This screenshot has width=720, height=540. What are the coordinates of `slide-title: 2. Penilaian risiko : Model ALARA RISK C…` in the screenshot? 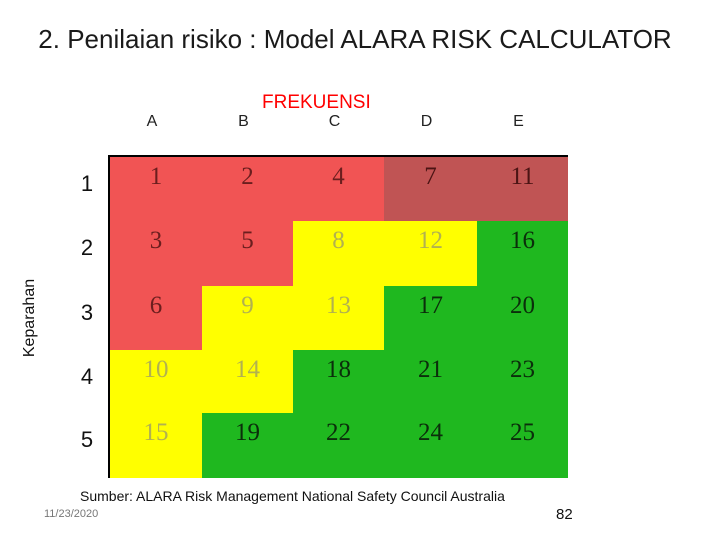 It's located at (355, 39).